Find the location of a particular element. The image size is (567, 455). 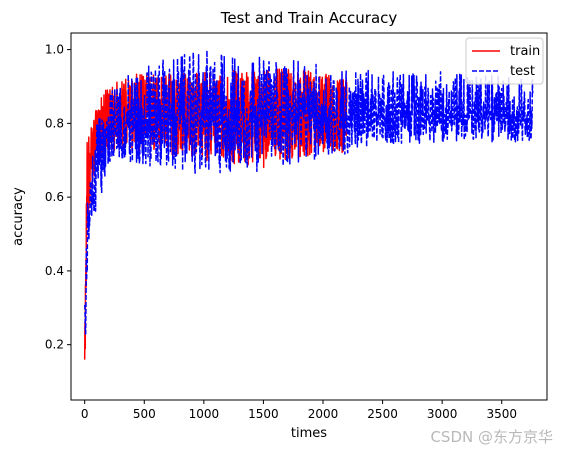

x-axis-label: times is located at coordinates (309, 433).